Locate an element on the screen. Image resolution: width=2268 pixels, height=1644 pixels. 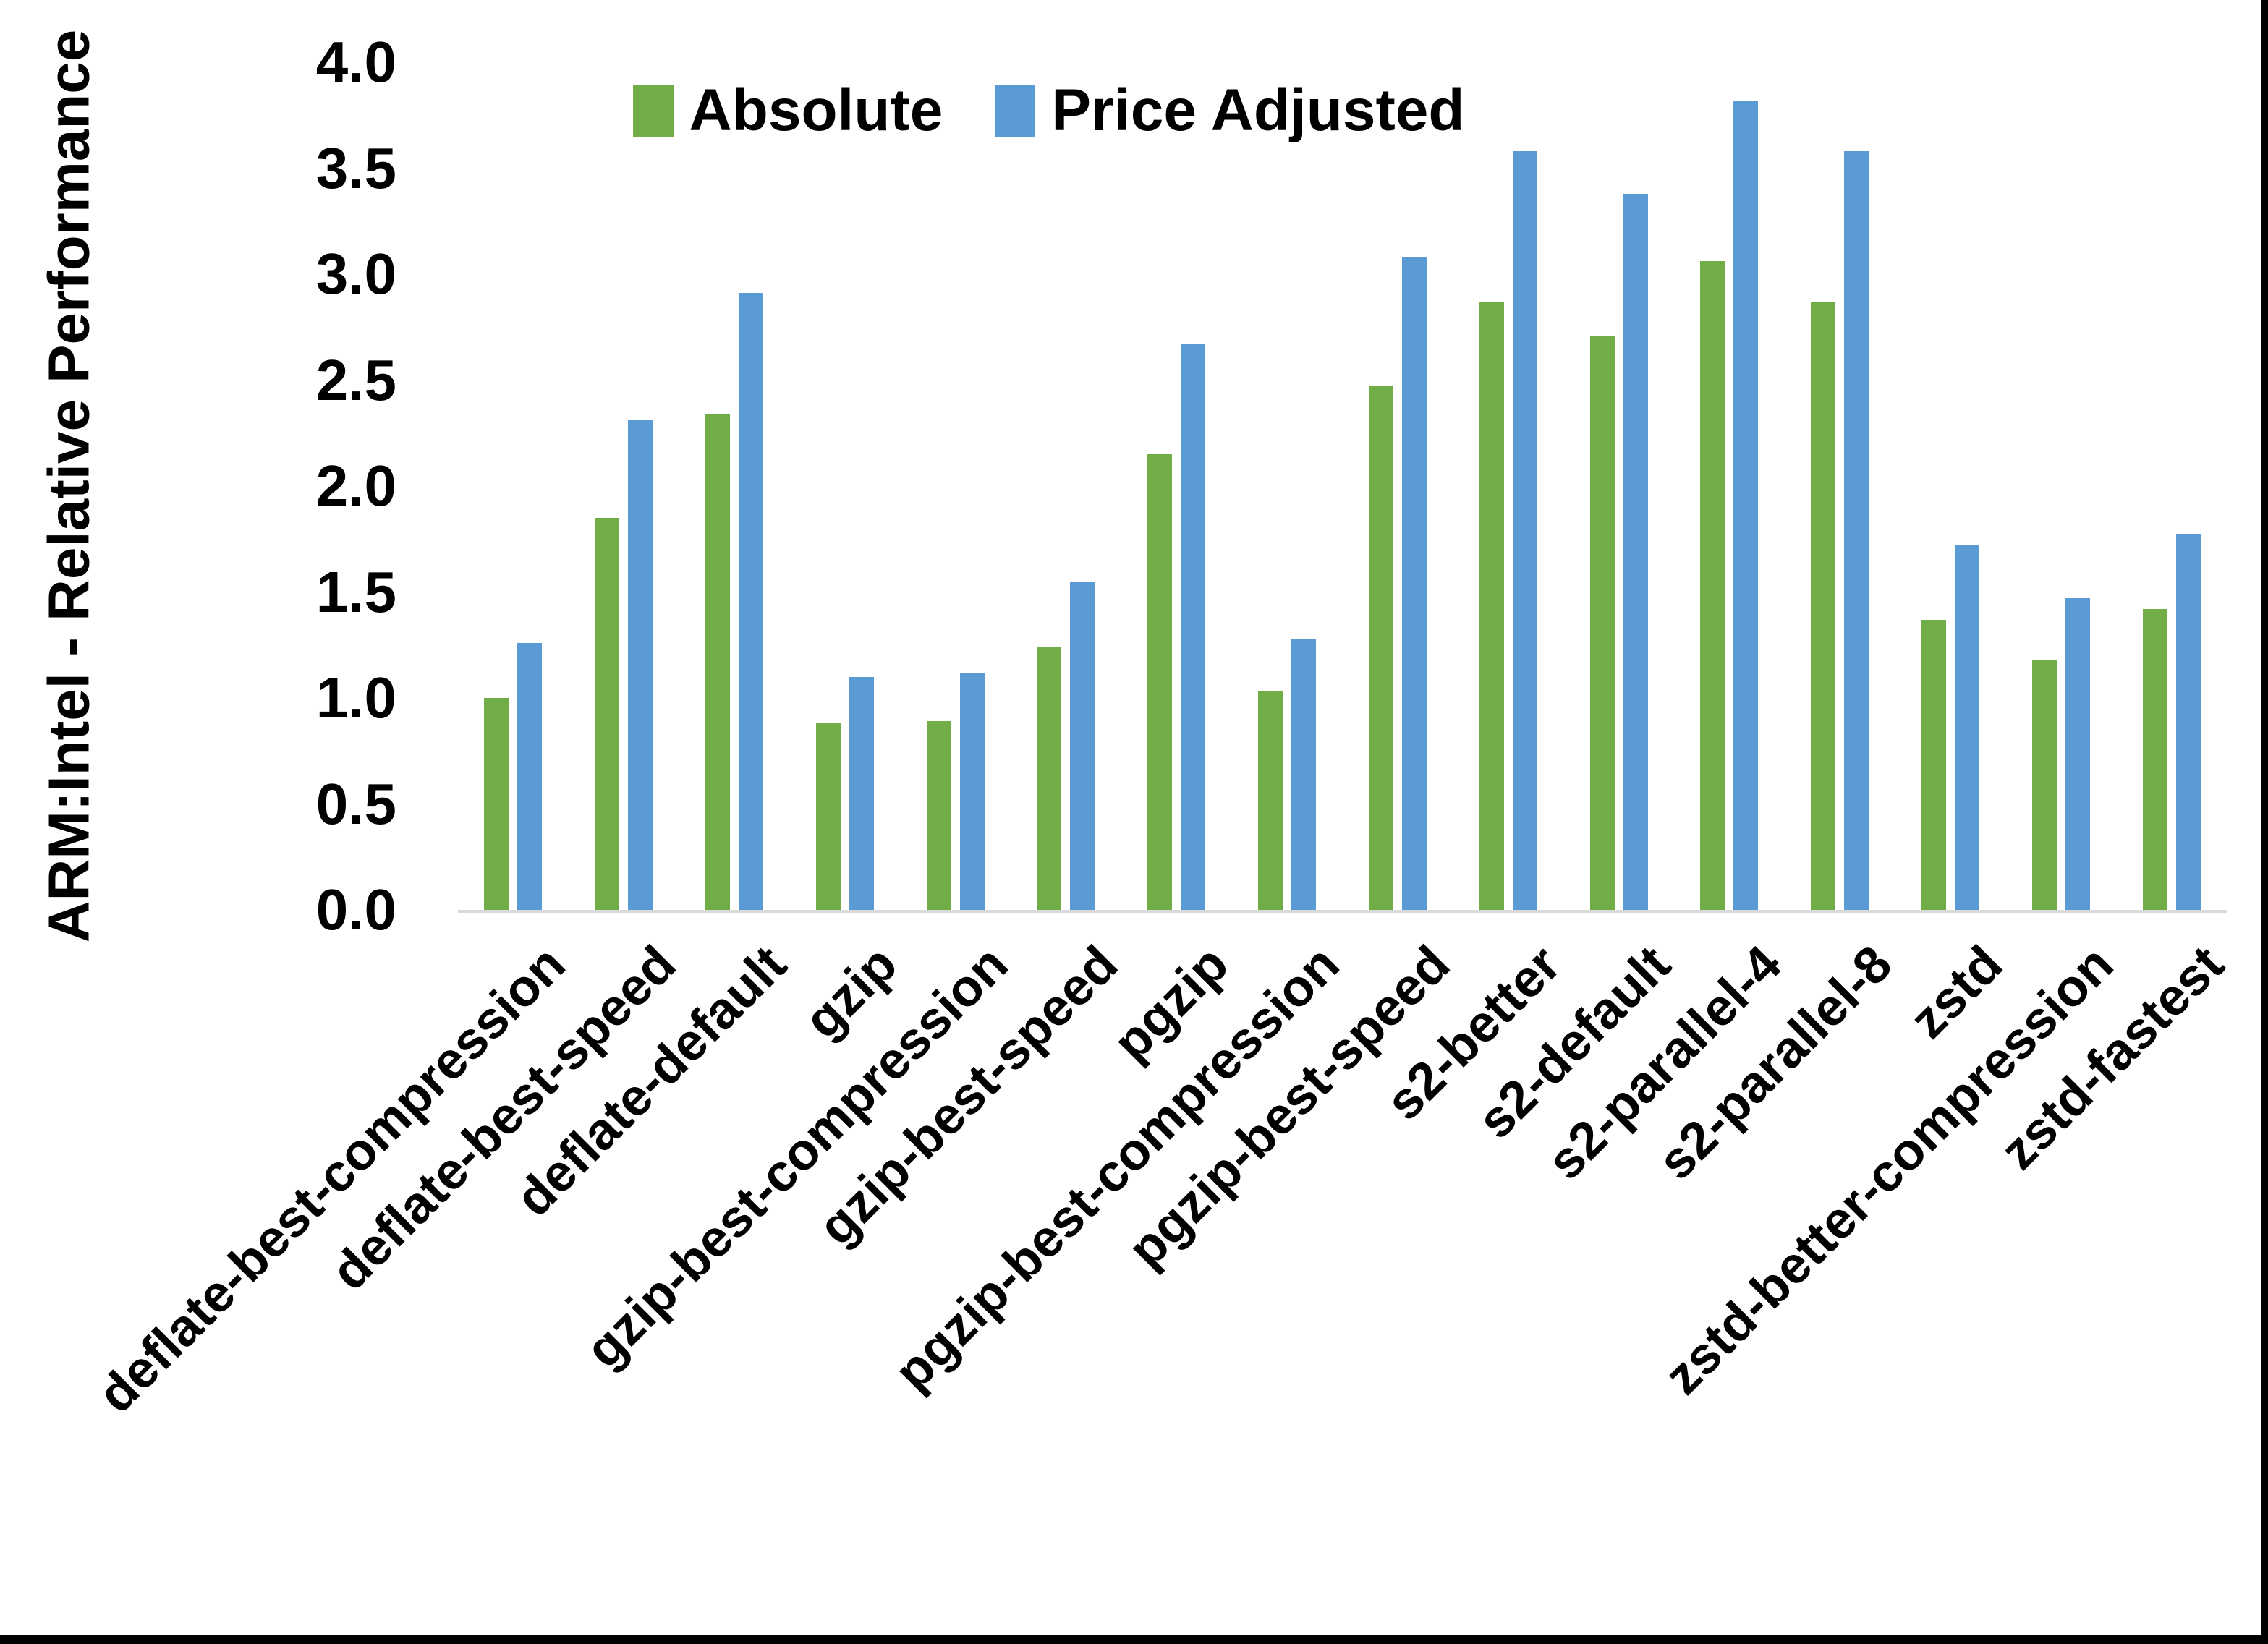
bar-price-adjusted-pgzip-best-speed is located at coordinates (1414, 583).